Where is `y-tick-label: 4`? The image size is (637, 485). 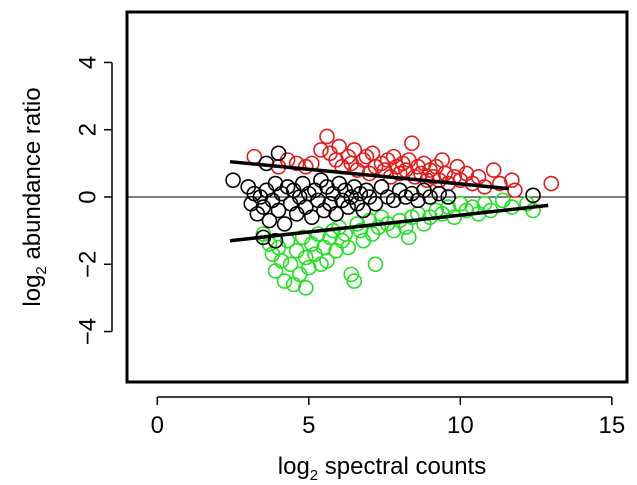
y-tick-label: 4 is located at coordinates (88, 62).